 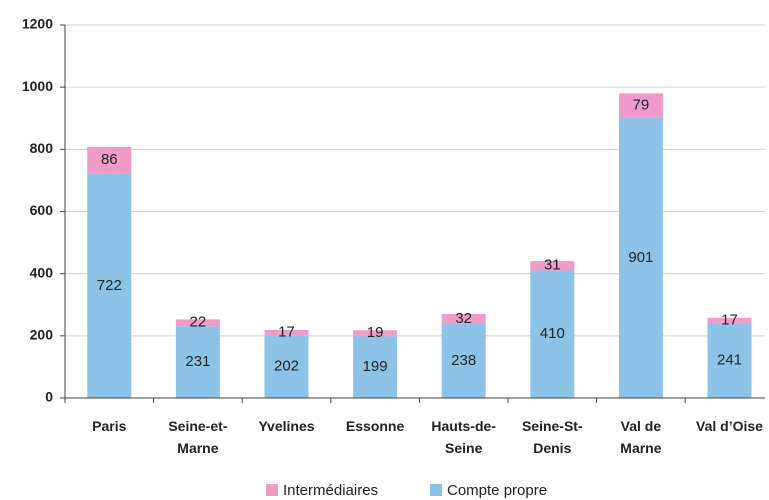 What do you see at coordinates (375, 426) in the screenshot?
I see `x-tick-label: Essonne` at bounding box center [375, 426].